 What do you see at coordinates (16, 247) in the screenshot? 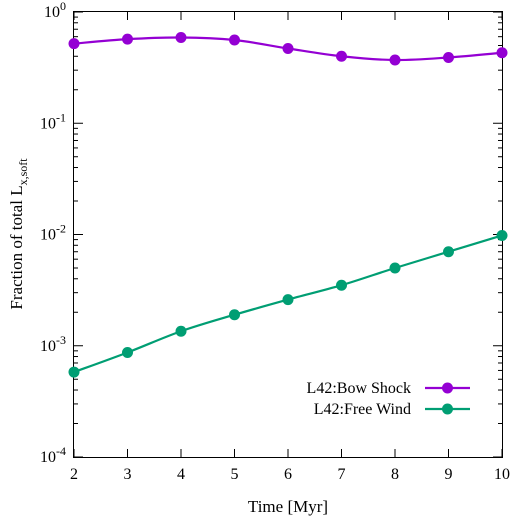
I see `y-axis-label-main: Fraction of total L` at bounding box center [16, 247].